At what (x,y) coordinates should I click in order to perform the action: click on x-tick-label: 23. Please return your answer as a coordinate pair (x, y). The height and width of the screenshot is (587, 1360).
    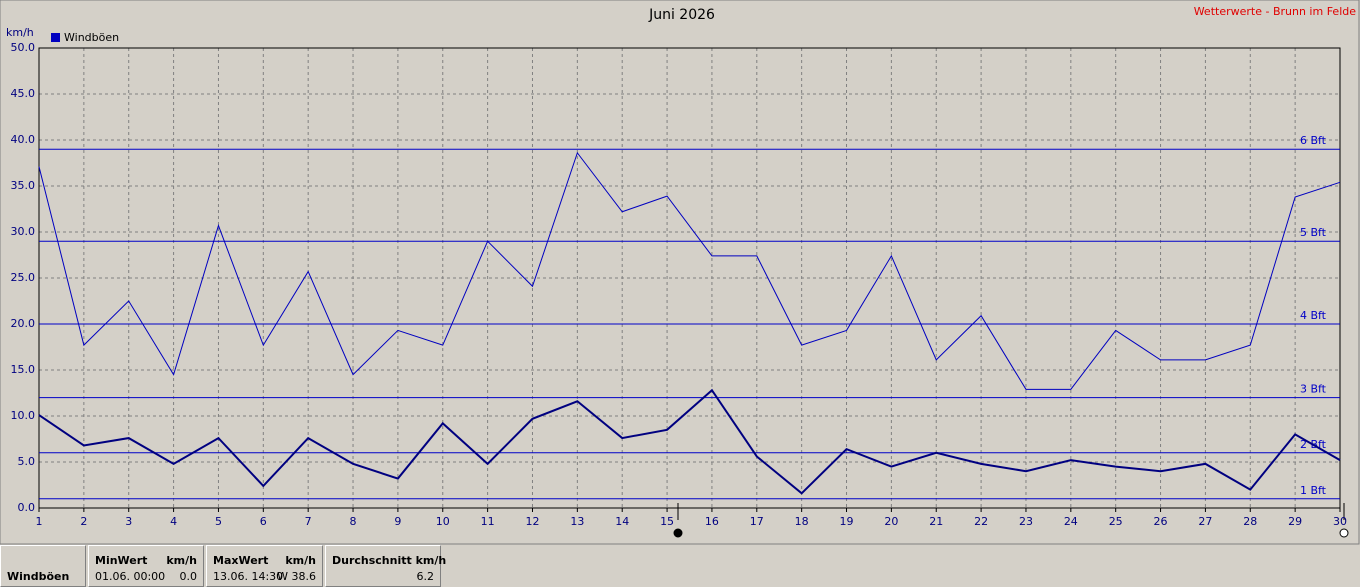
    Looking at the image, I should click on (1026, 521).